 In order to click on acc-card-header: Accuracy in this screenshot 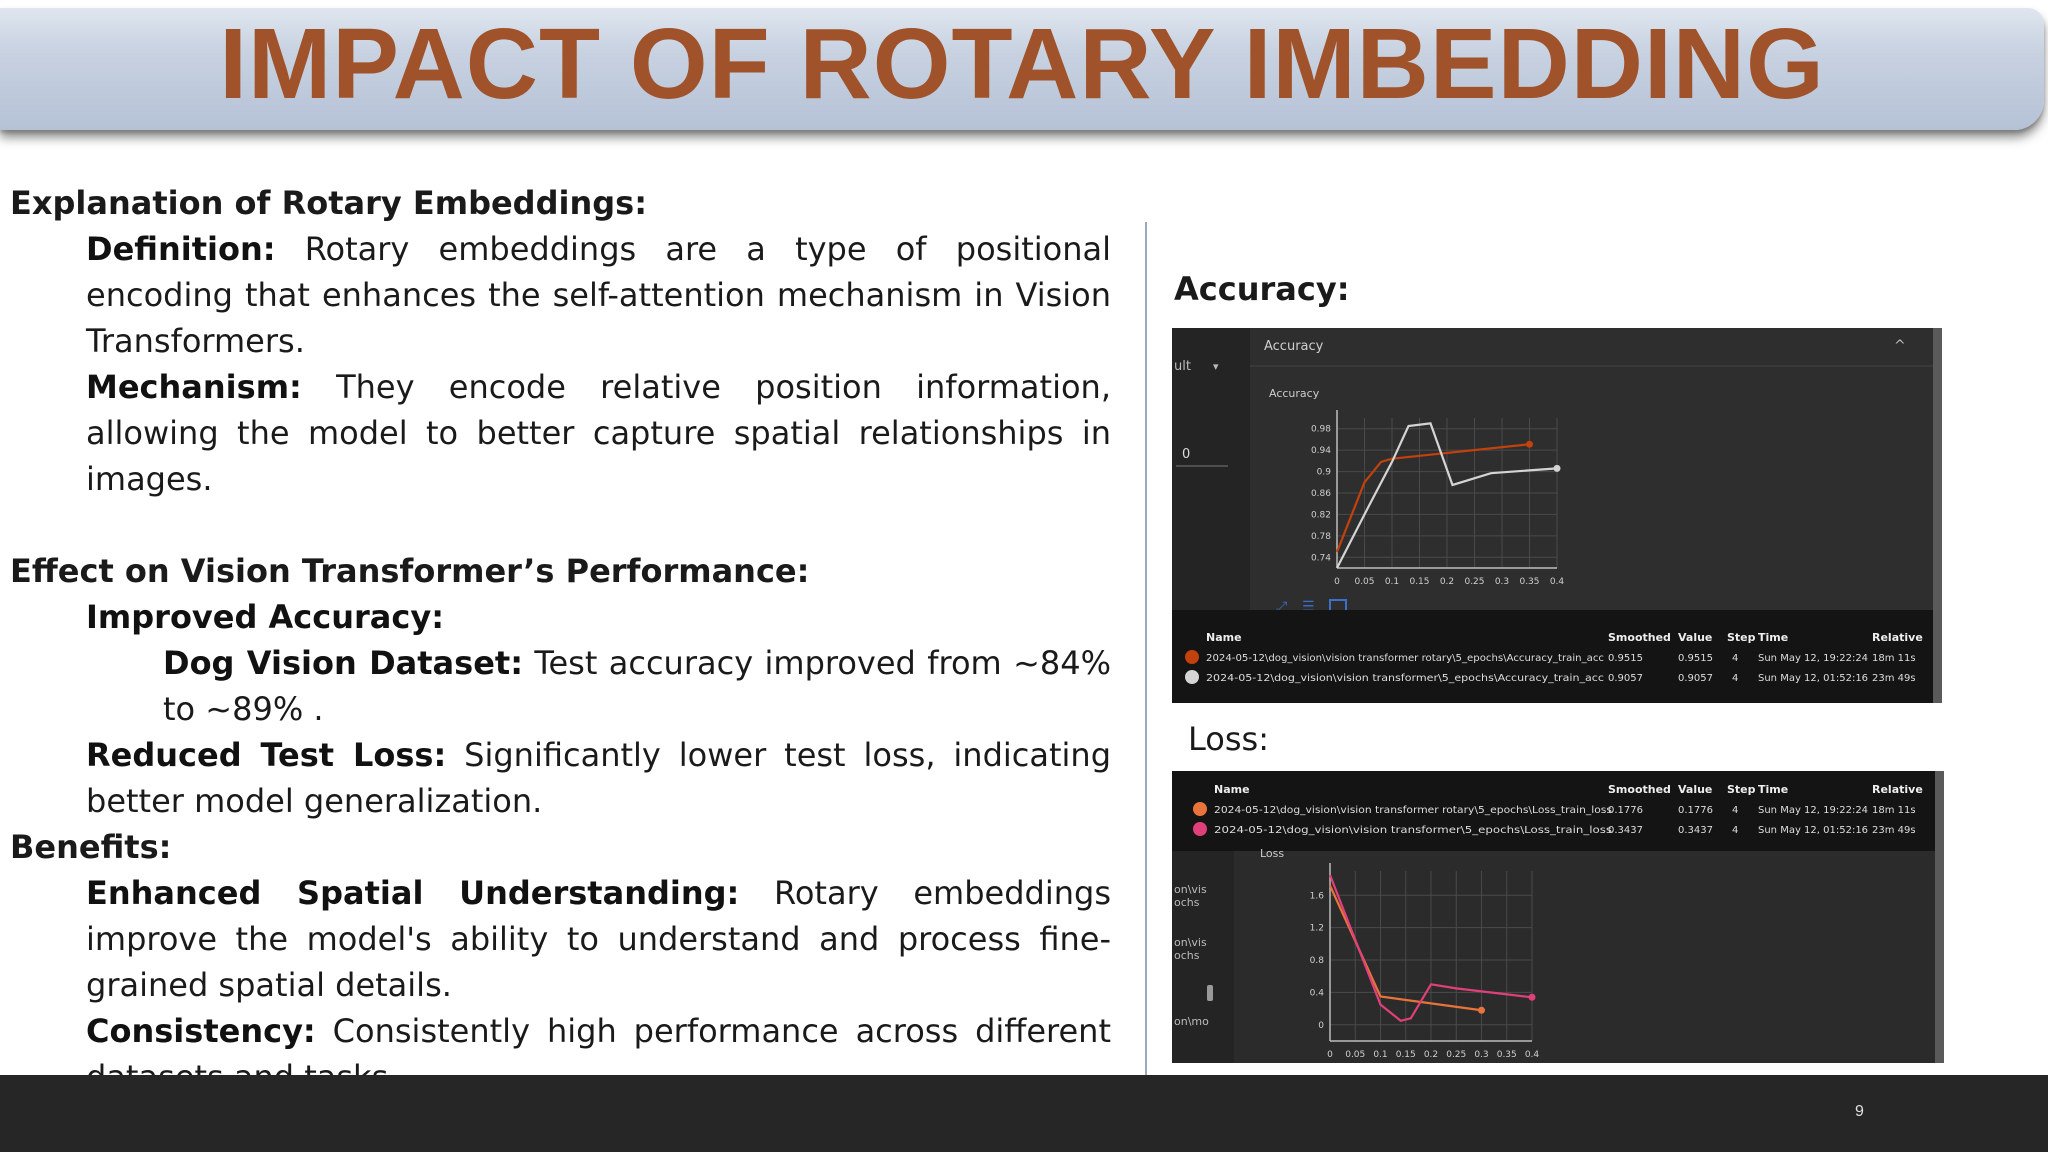, I will do `click(1294, 346)`.